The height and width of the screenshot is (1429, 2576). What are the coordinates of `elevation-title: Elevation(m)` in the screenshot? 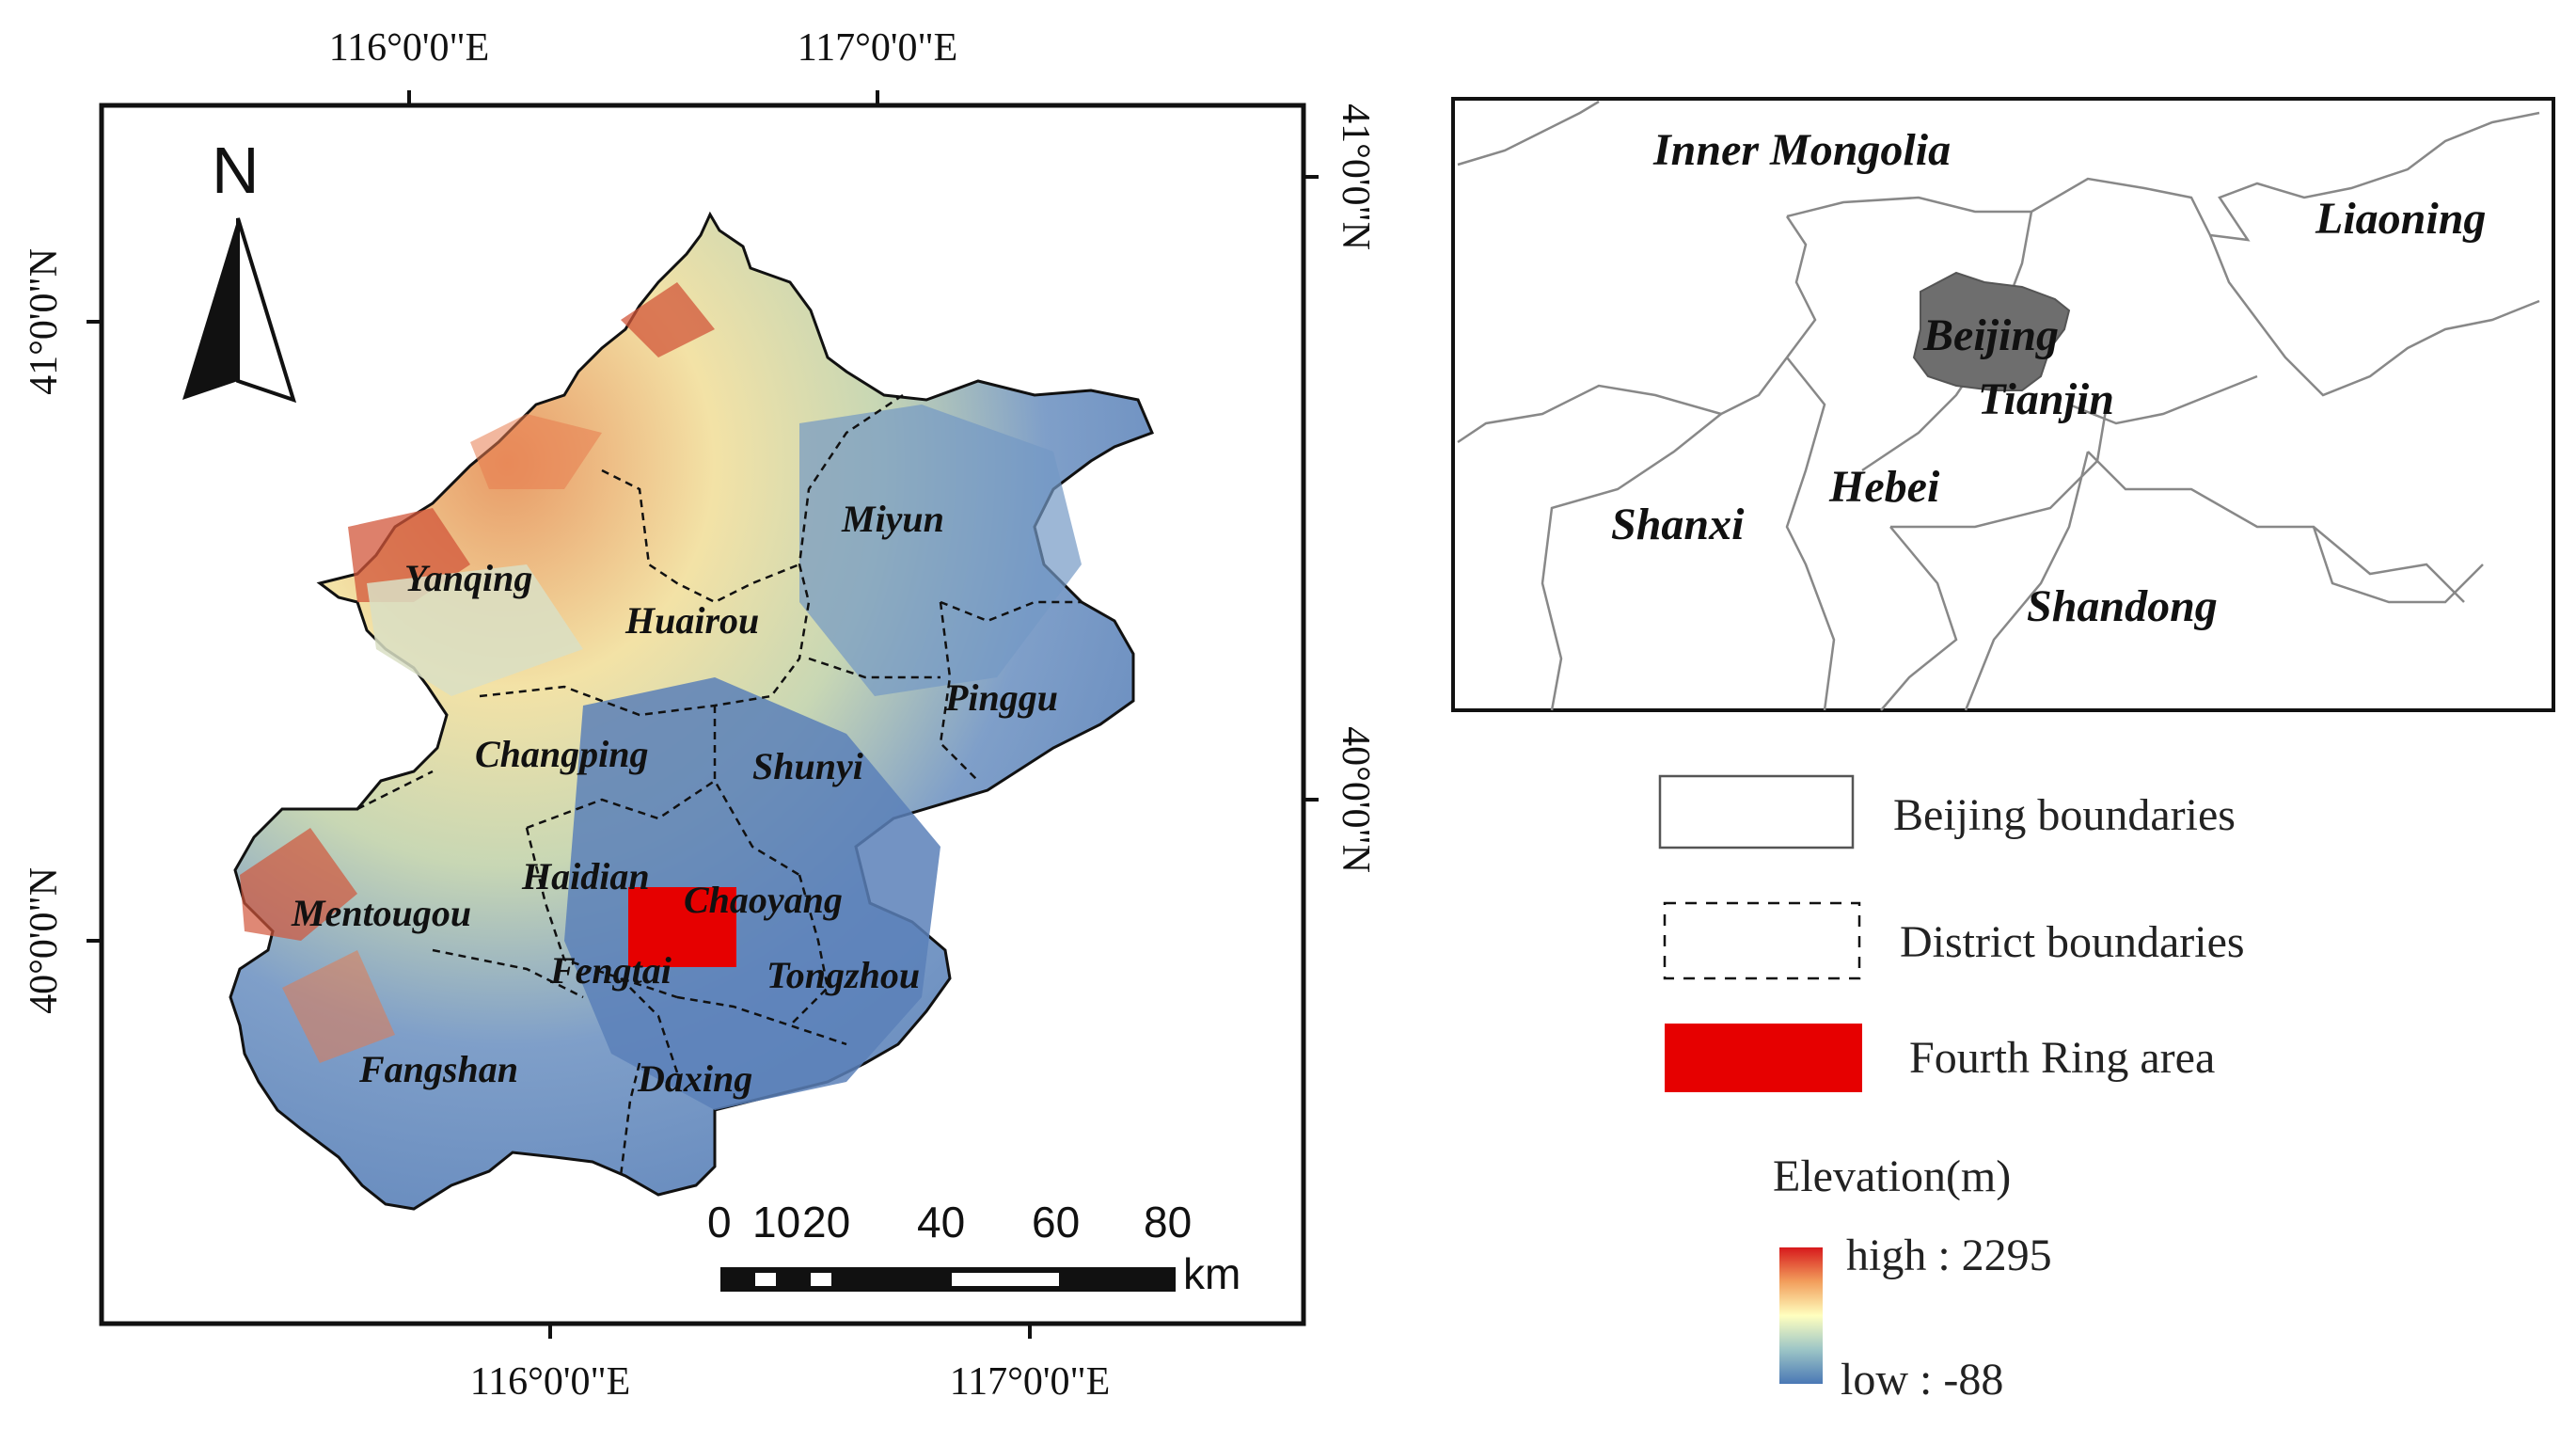 It's located at (1892, 1176).